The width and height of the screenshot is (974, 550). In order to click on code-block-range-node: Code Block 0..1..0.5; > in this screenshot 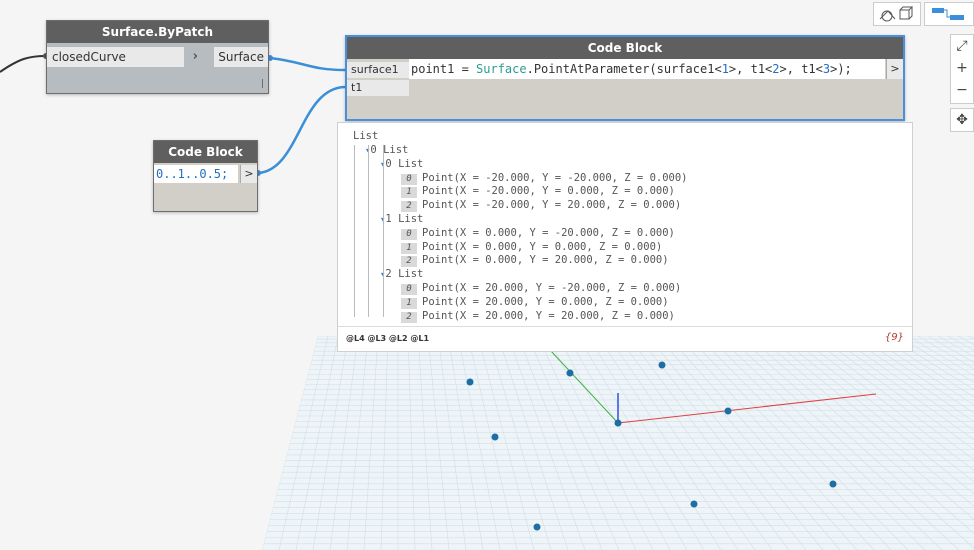, I will do `click(205, 176)`.